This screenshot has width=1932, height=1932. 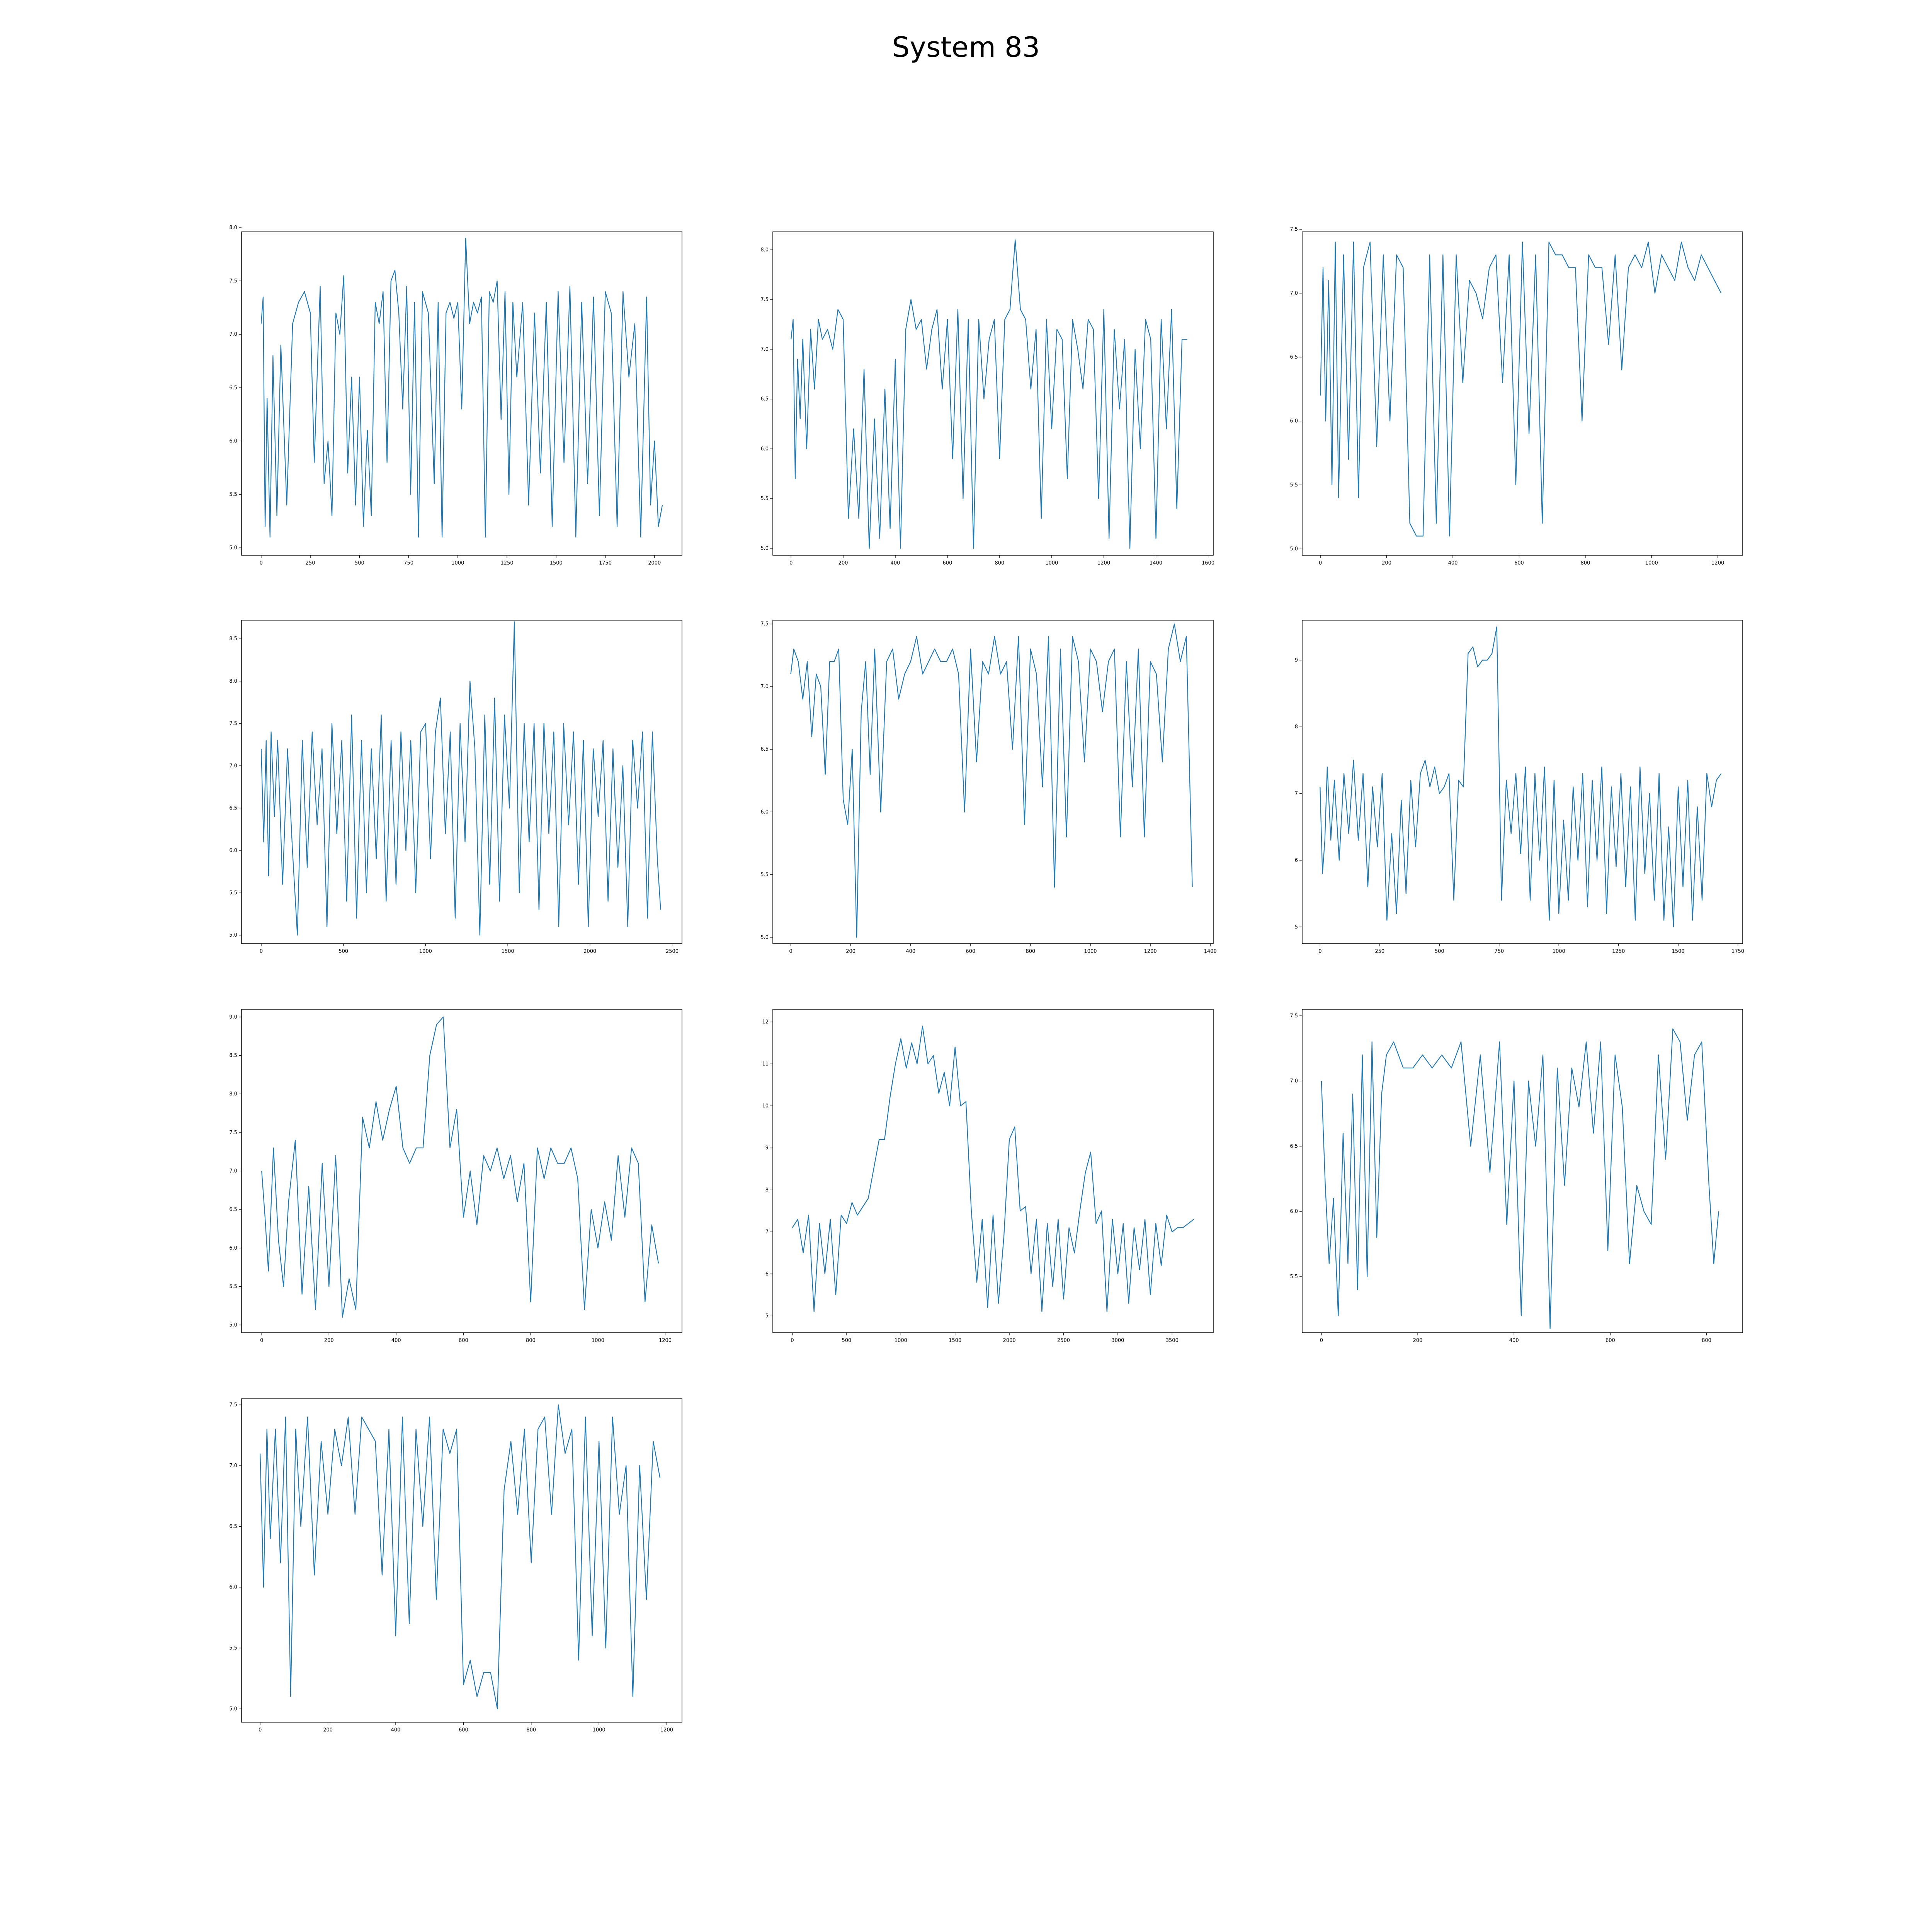 What do you see at coordinates (767, 1232) in the screenshot?
I see `y-tick-label: 7` at bounding box center [767, 1232].